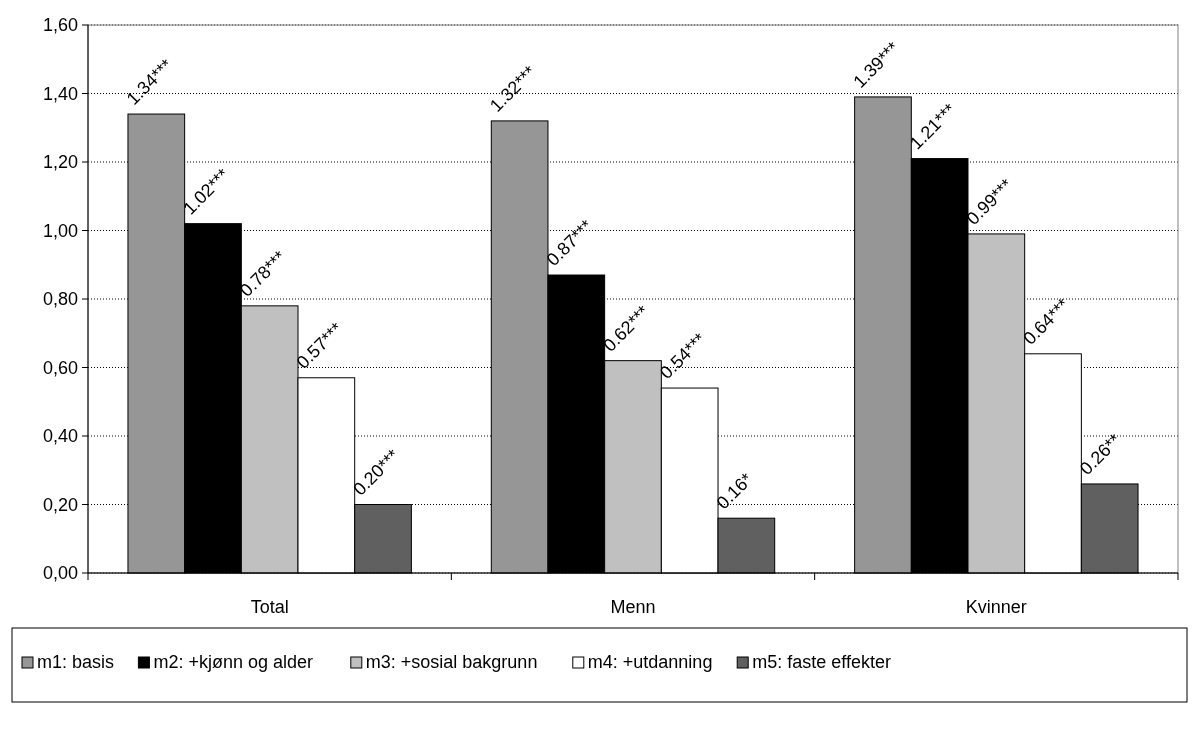 Image resolution: width=1195 pixels, height=731 pixels. Describe the element at coordinates (60, 162) in the screenshot. I see `y-tick-label: 1,20` at that location.